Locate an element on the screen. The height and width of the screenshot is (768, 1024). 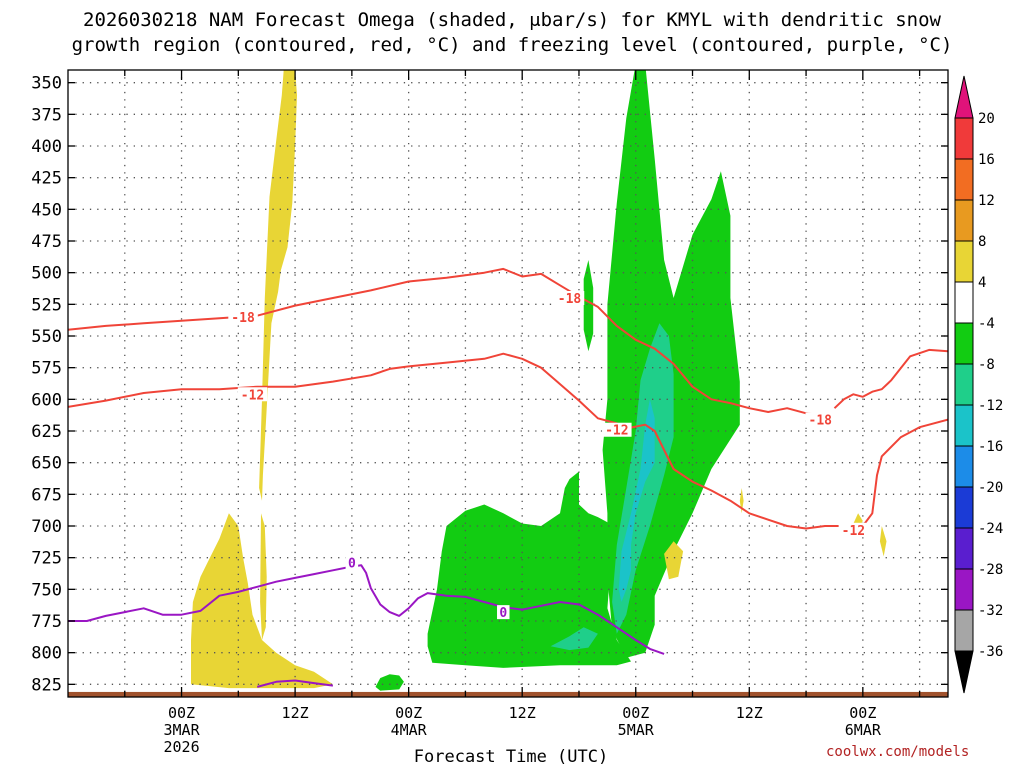
y-tick-label: 700 is located at coordinates (46, 527).